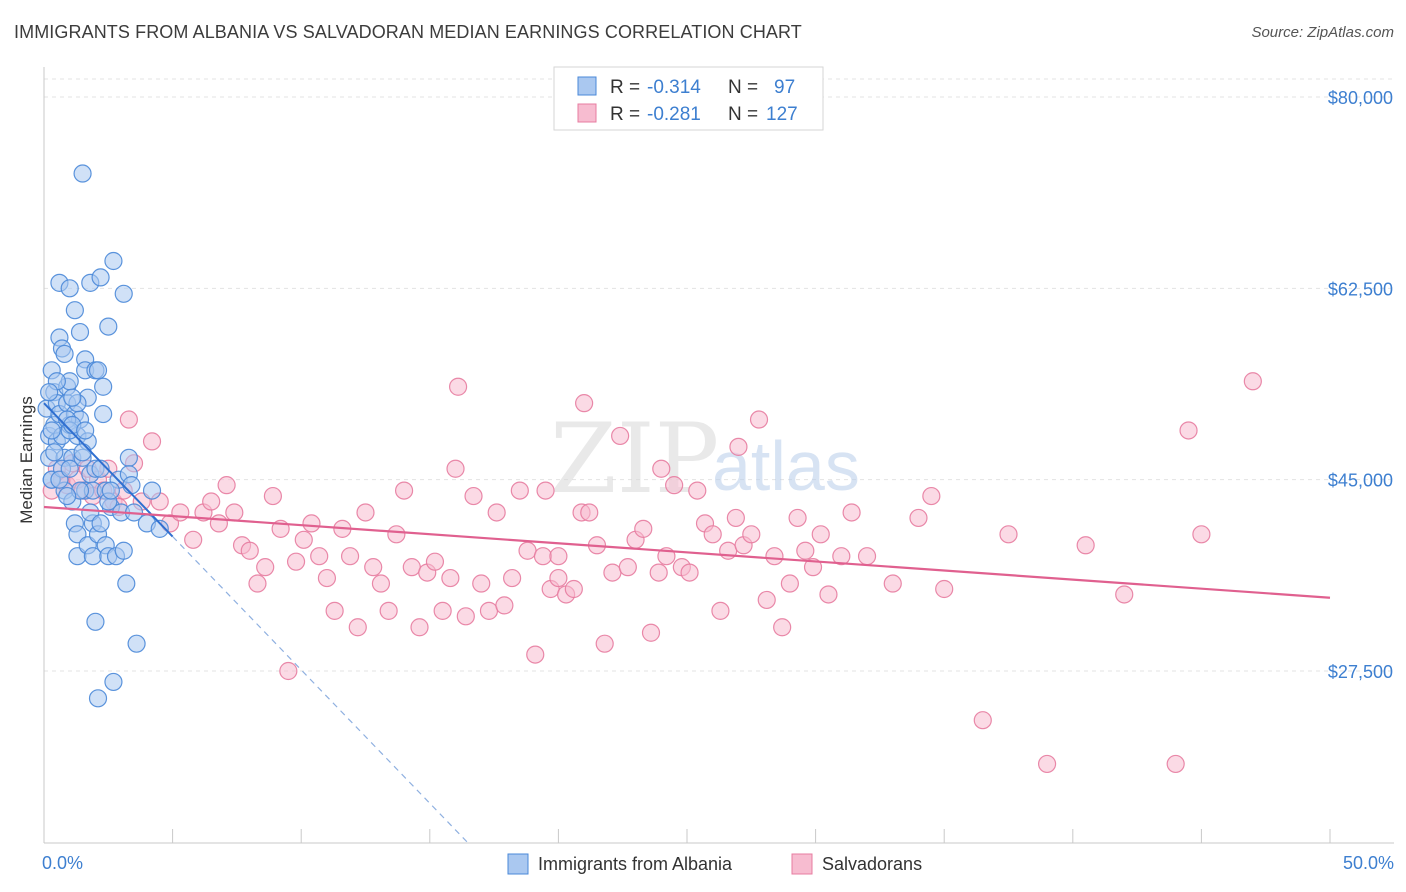 The height and width of the screenshot is (892, 1406). What do you see at coordinates (625, 114) in the screenshot?
I see `legend-r-label-2: R =` at bounding box center [625, 114].